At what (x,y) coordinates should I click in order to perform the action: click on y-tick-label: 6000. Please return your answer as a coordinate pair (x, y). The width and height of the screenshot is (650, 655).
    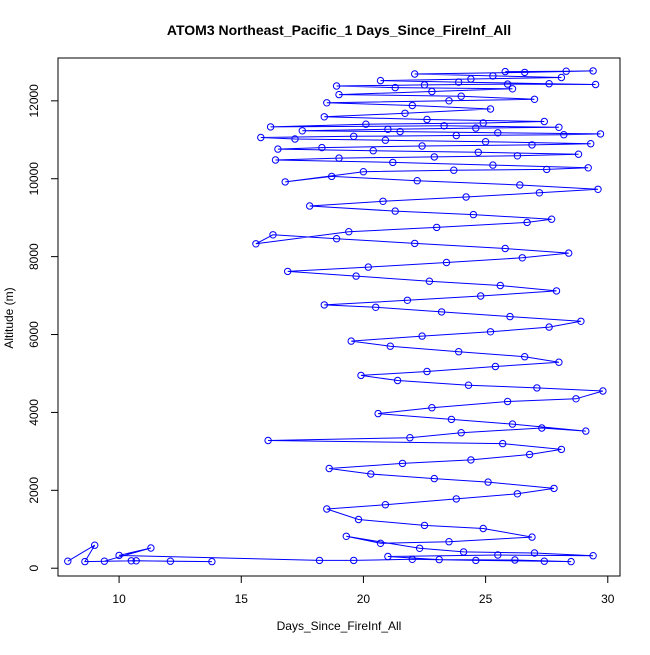
    Looking at the image, I should click on (34, 334).